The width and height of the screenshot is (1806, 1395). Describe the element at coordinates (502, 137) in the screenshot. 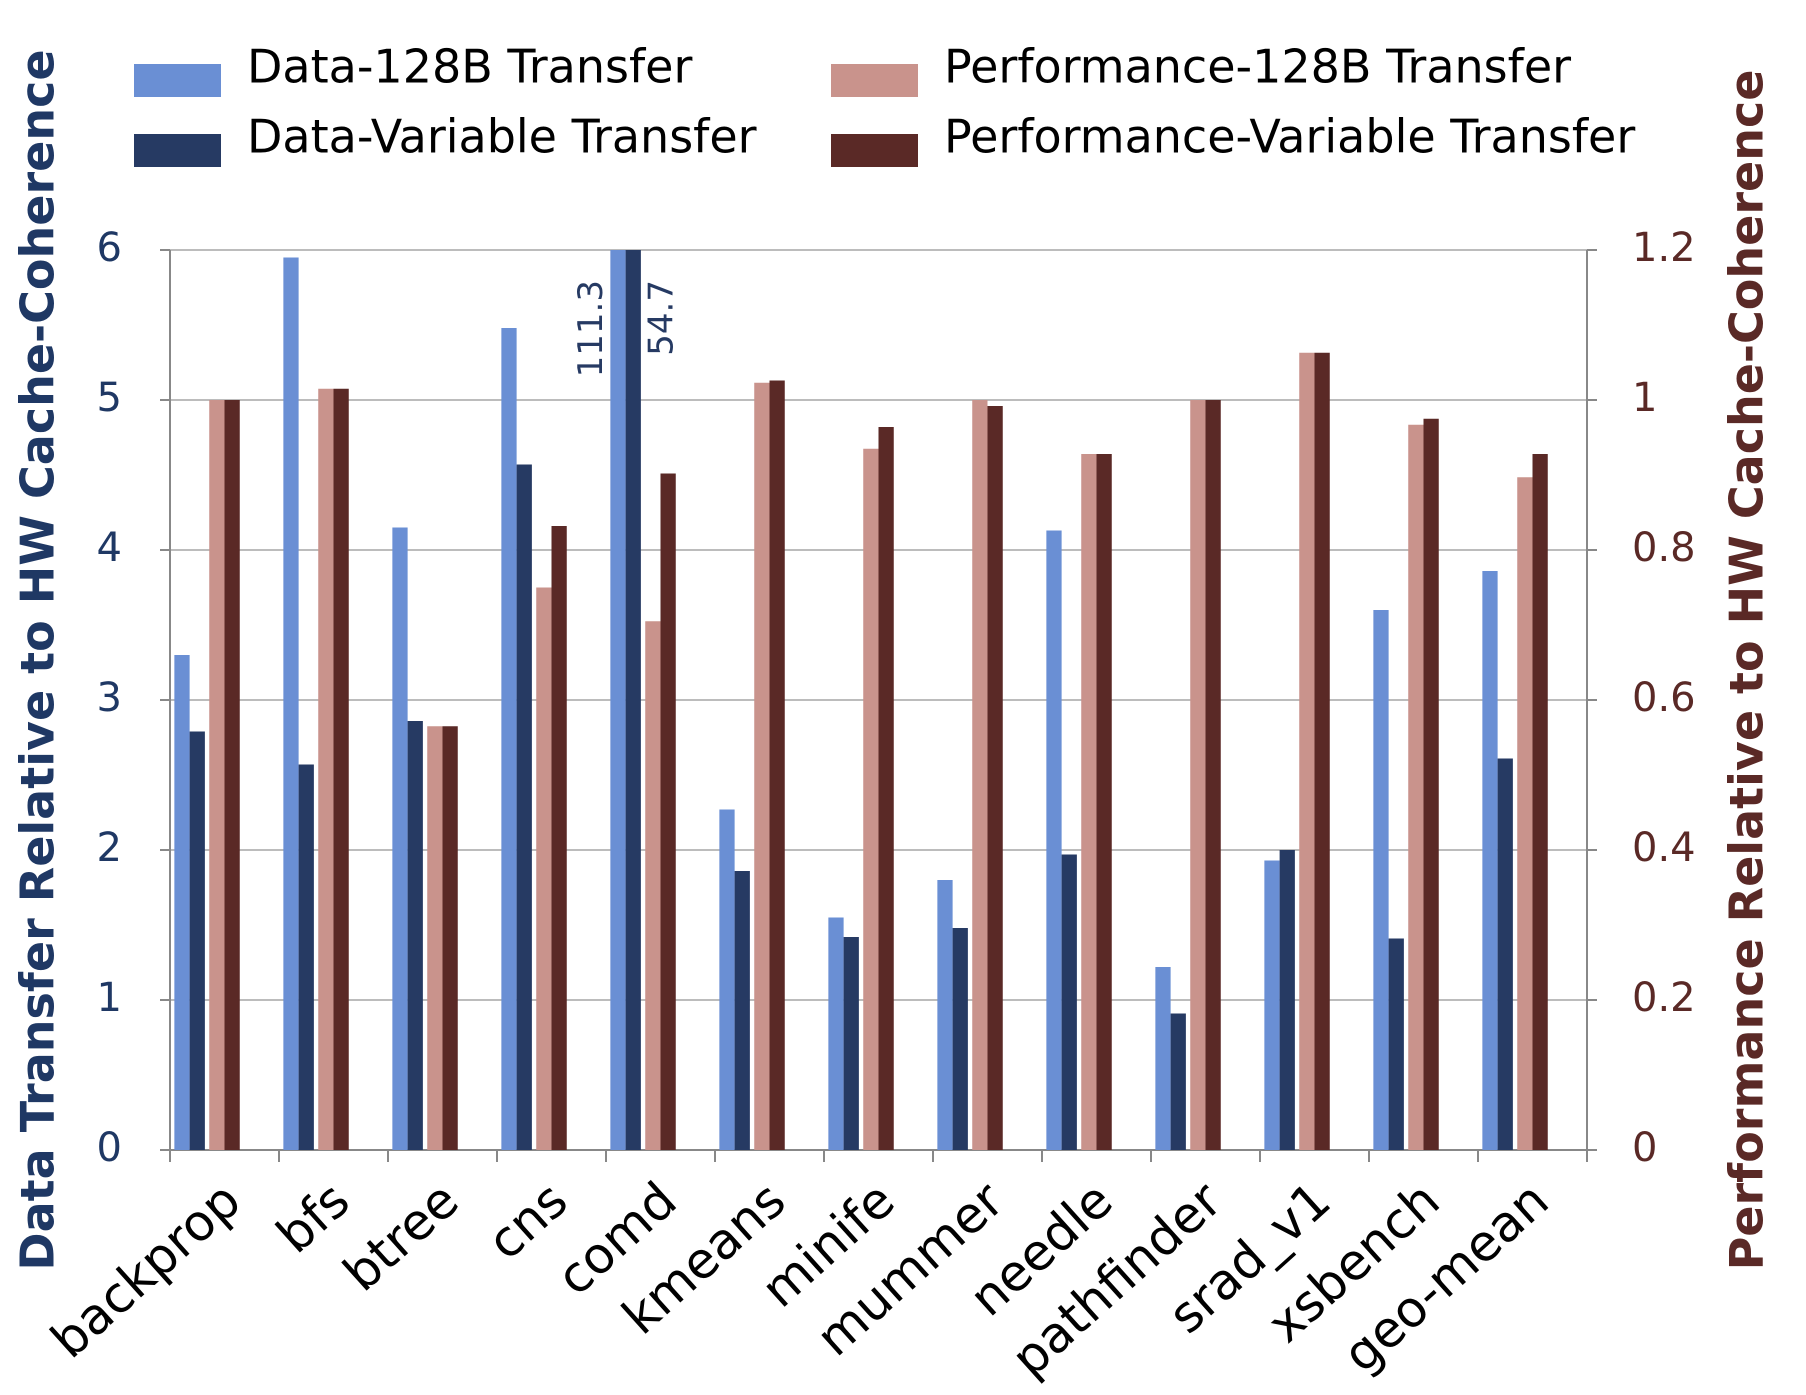

I see `legend-label: Data-Variable Transfer` at that location.